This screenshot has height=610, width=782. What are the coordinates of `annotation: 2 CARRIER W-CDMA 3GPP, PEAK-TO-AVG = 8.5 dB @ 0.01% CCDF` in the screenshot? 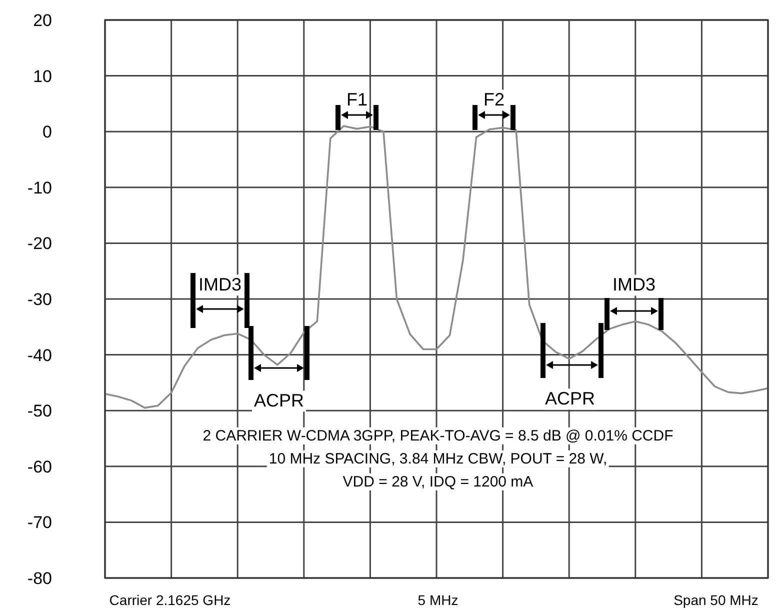 It's located at (438, 436).